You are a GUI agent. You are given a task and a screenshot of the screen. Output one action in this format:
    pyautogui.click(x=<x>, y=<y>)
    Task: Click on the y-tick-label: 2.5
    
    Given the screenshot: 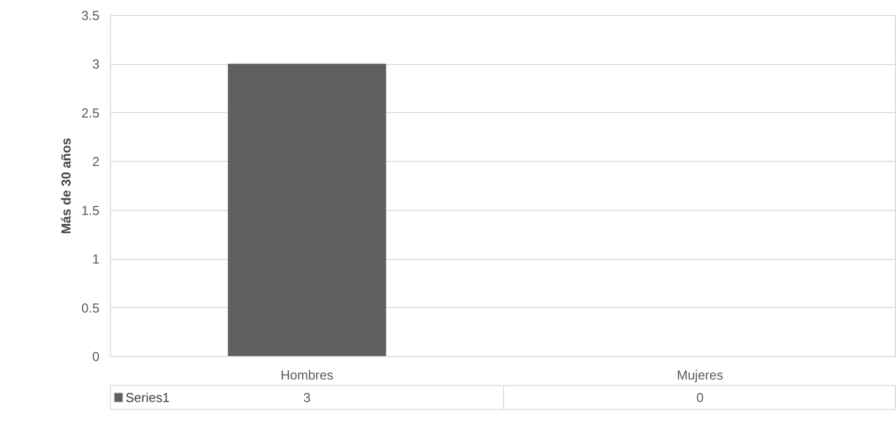 What is the action you would take?
    pyautogui.click(x=90, y=112)
    